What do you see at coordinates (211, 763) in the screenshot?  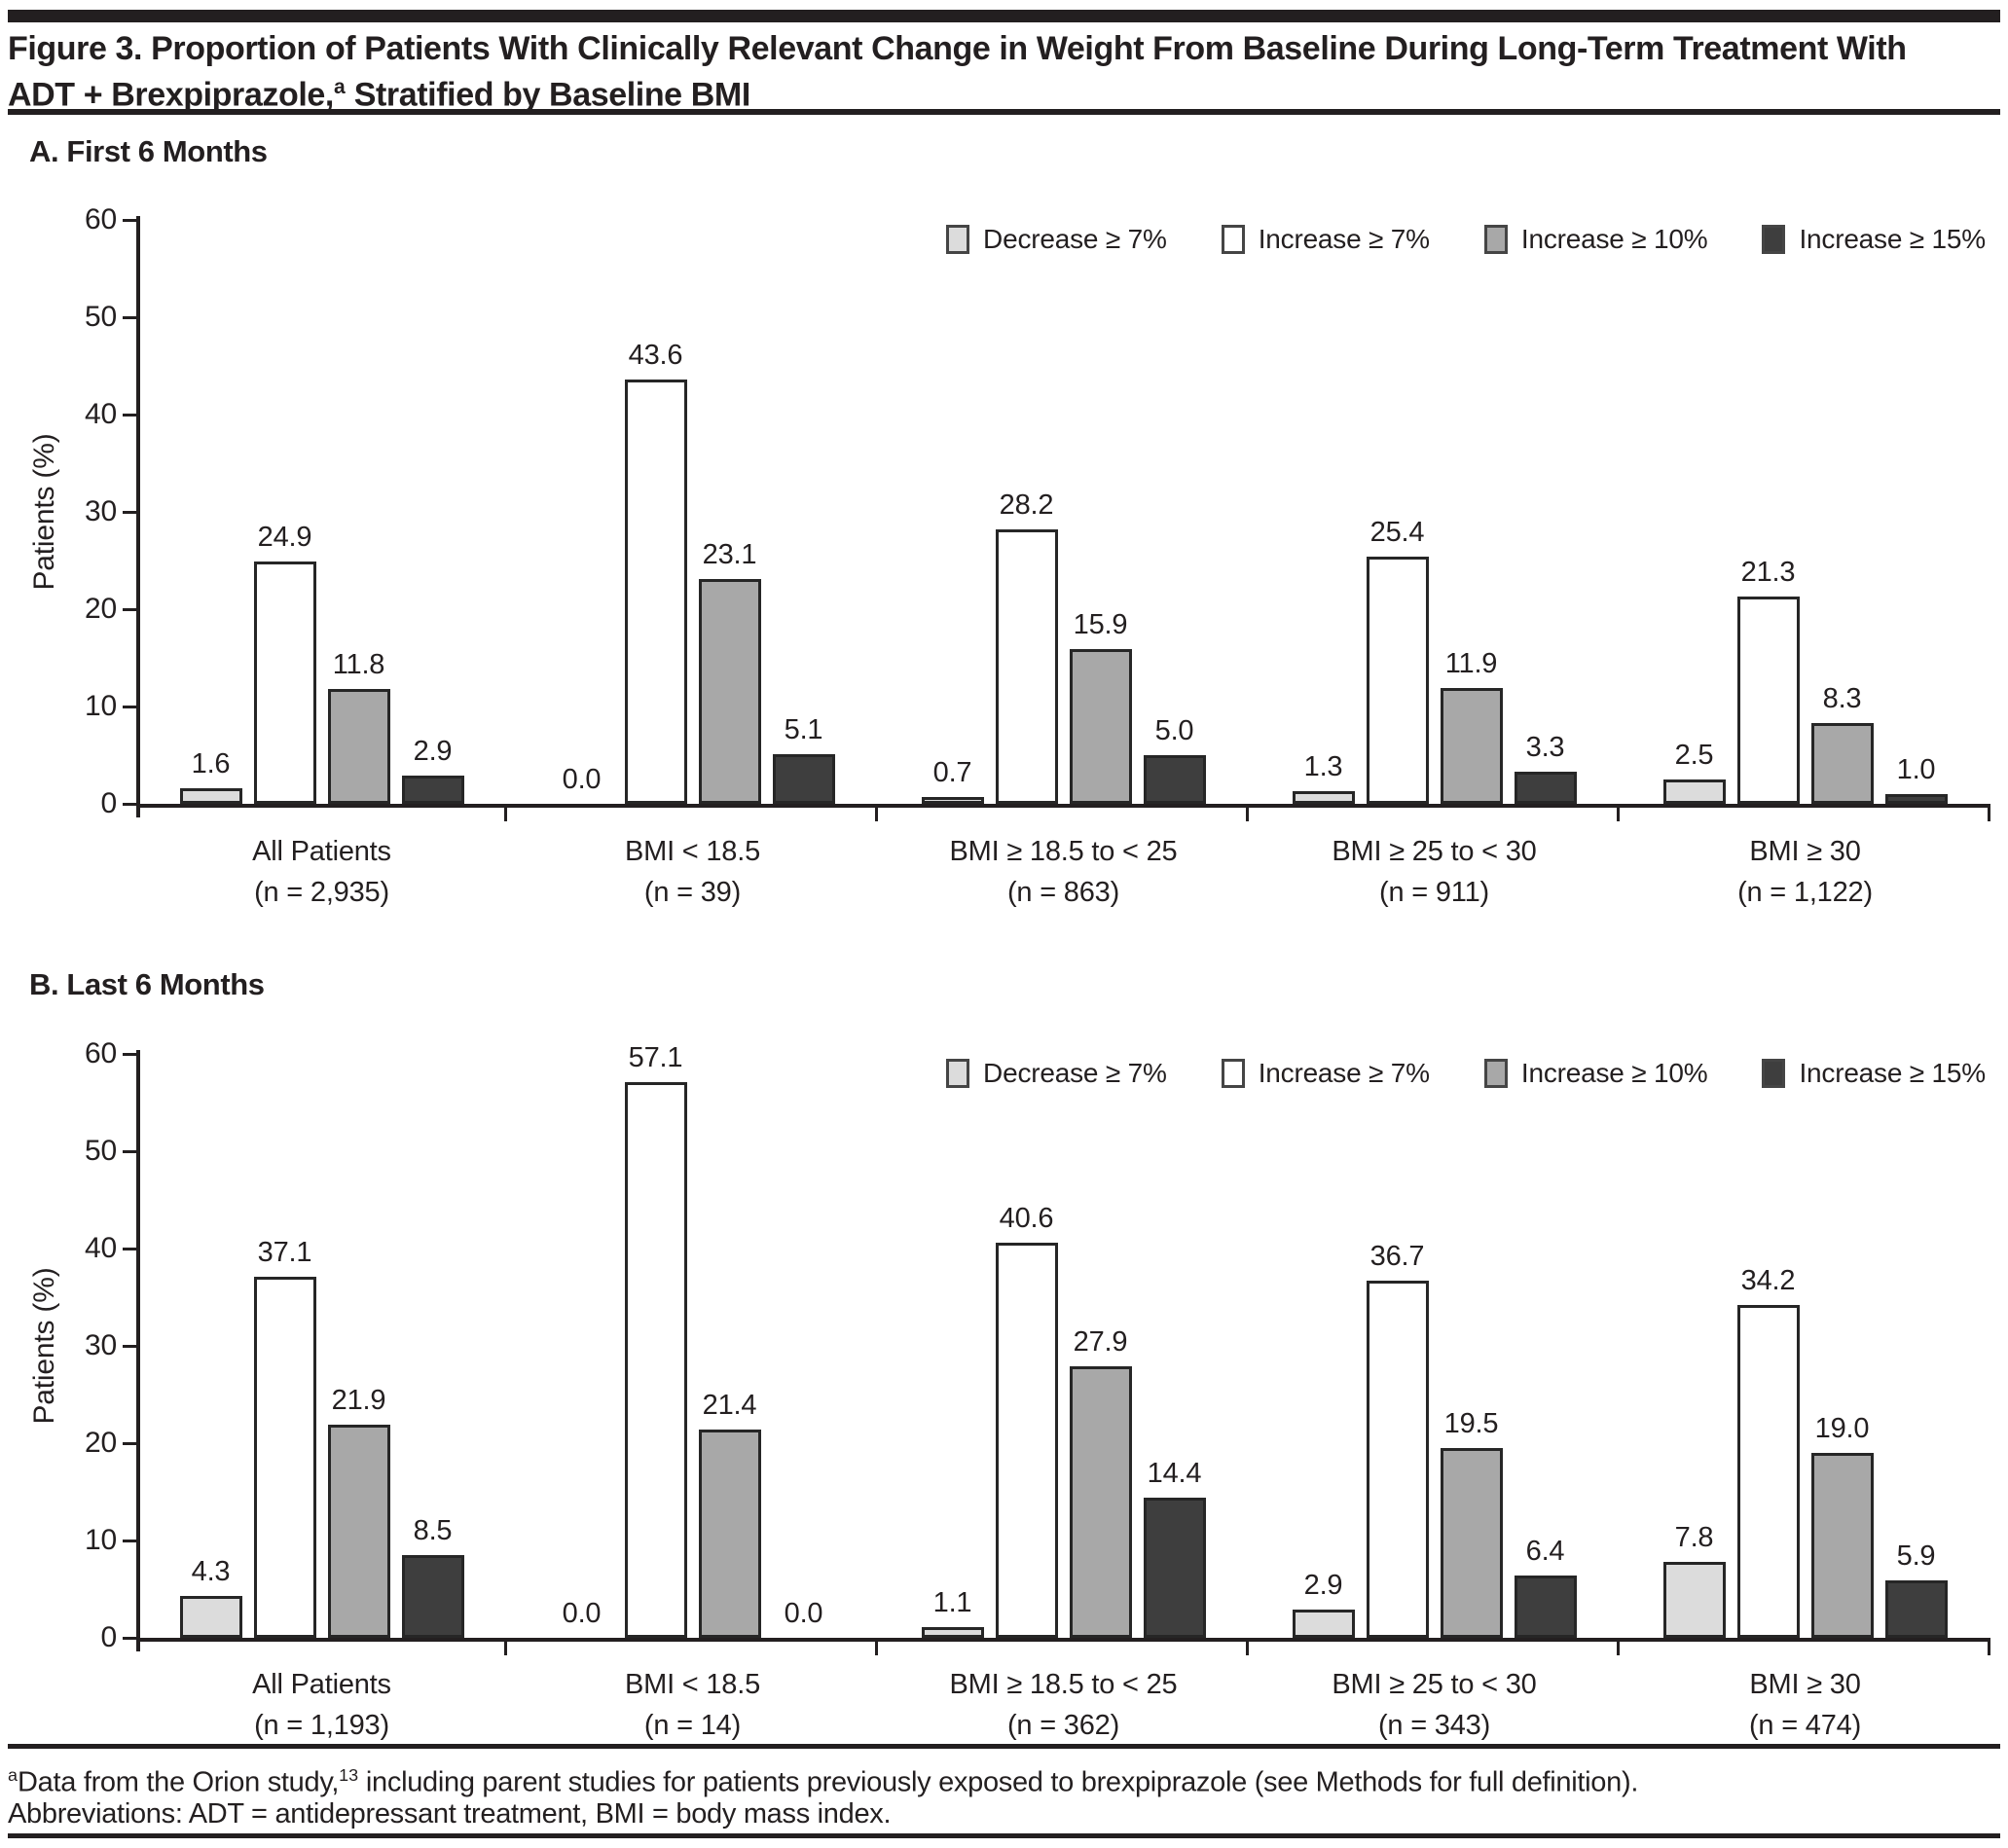 I see `bar-value-label: 1.6` at bounding box center [211, 763].